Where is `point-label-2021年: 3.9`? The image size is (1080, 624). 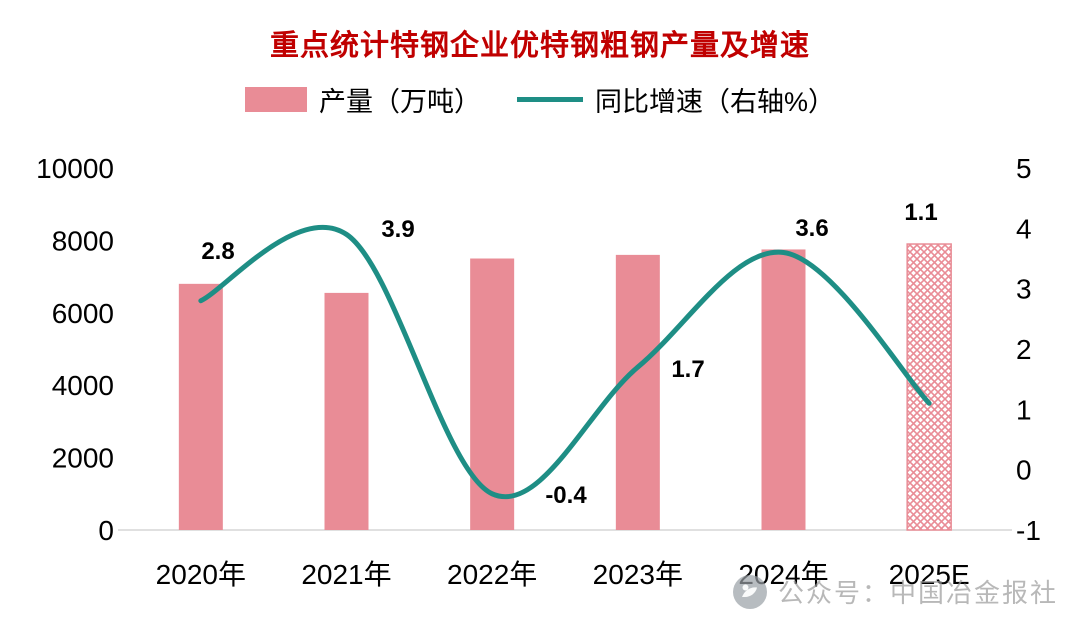 point-label-2021年: 3.9 is located at coordinates (397, 229).